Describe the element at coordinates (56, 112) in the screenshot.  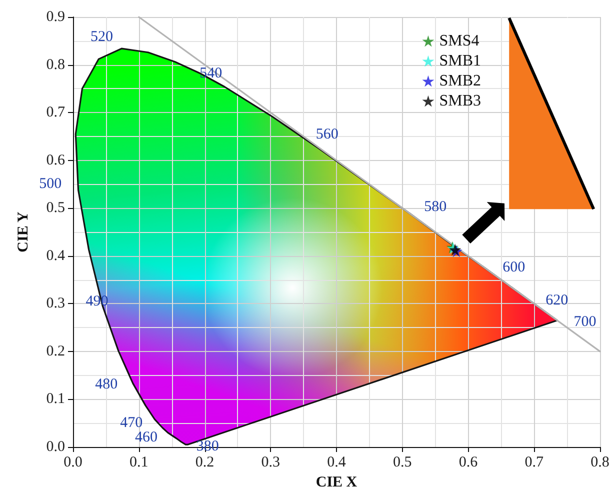
I see `y-tick-label: 0.7` at that location.